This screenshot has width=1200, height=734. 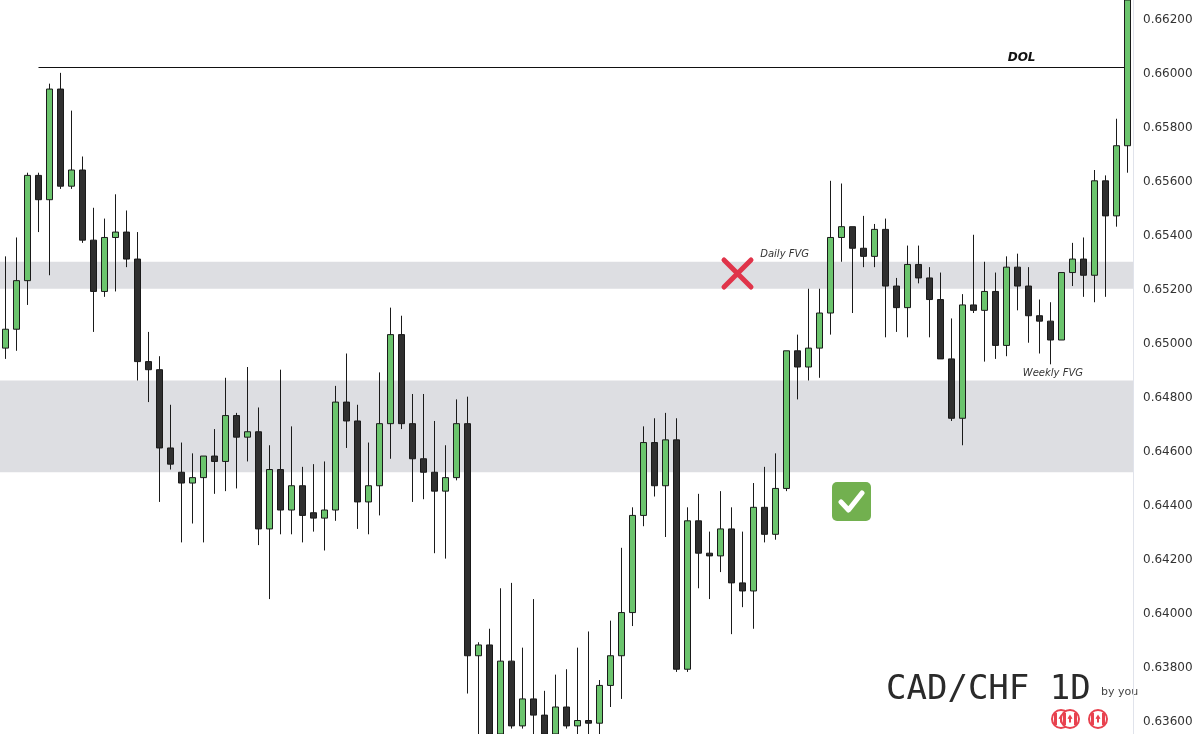 I want to click on annotation: by you, so click(x=1120, y=691).